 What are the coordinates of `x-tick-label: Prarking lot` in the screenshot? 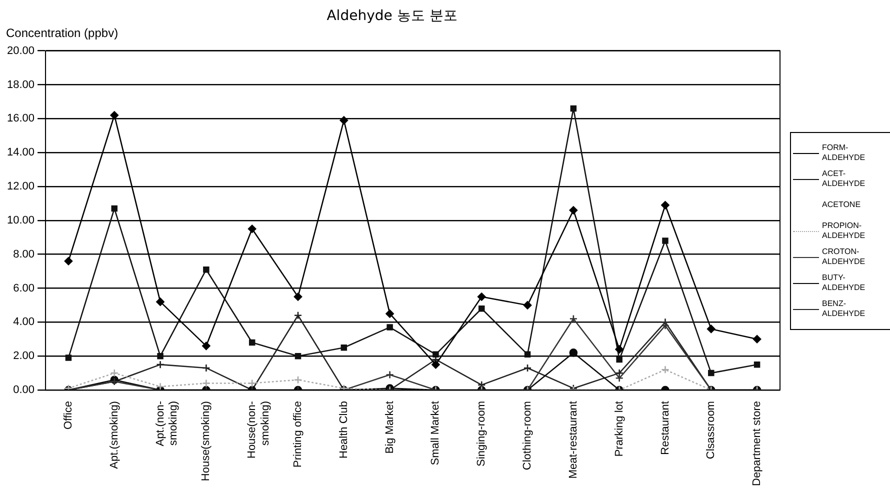 It's located at (619, 429).